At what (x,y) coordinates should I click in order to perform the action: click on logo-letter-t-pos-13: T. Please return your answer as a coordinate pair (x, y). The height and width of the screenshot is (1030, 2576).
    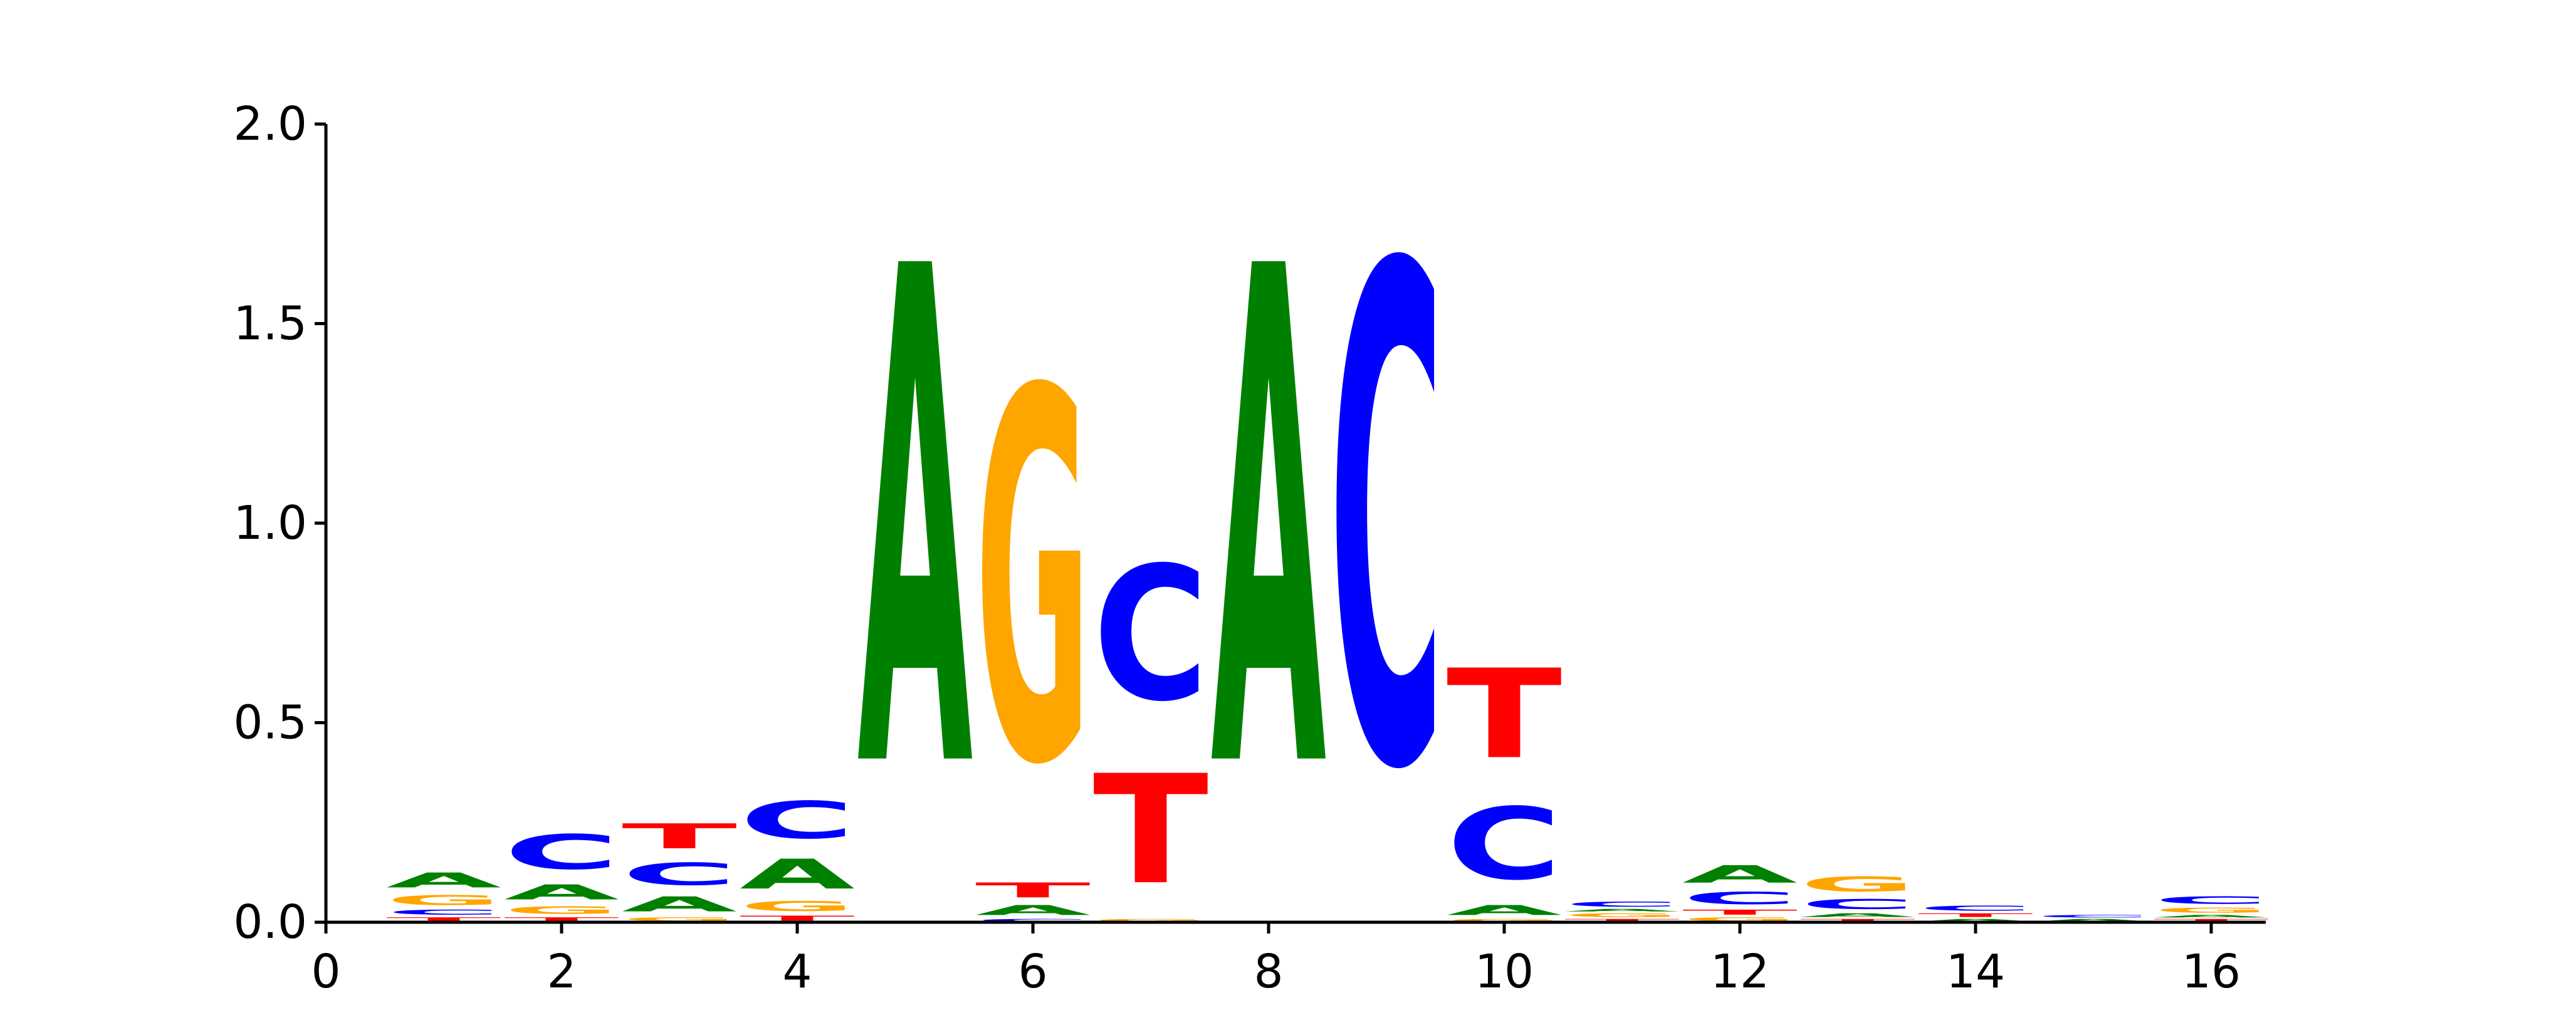
    Looking at the image, I should click on (1857, 920).